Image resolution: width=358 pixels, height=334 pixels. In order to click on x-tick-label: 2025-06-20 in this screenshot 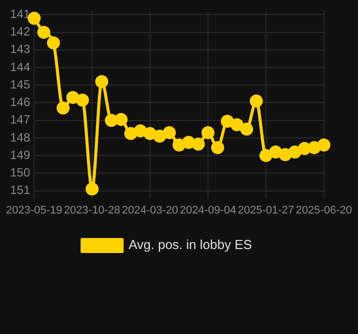, I will do `click(324, 210)`.